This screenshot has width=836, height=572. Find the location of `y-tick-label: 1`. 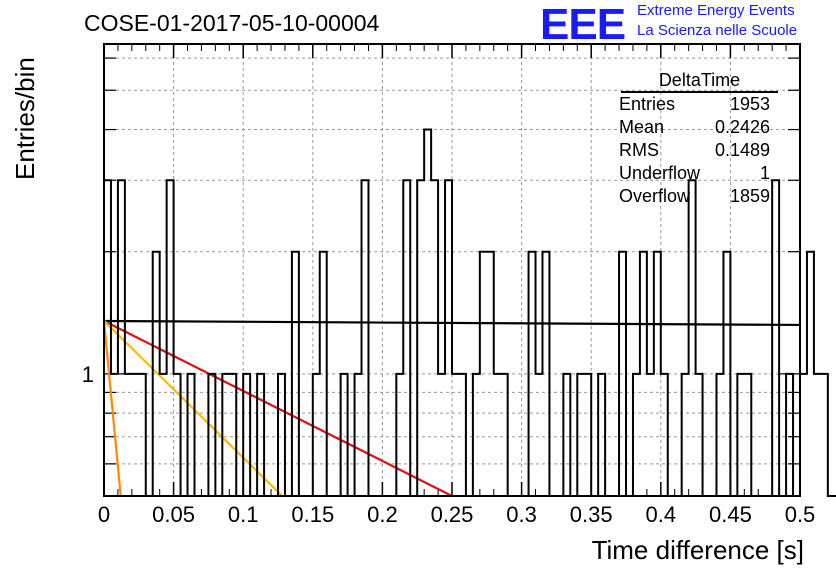

y-tick-label: 1 is located at coordinates (88, 374).